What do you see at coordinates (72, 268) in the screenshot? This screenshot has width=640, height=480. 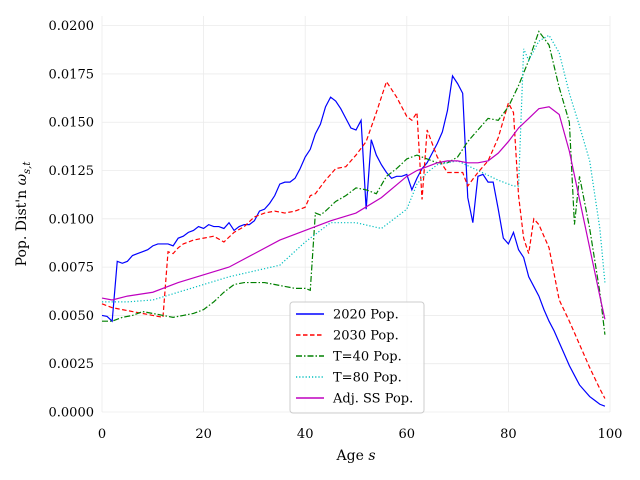 I see `y-tick-label: 0.0075` at bounding box center [72, 268].